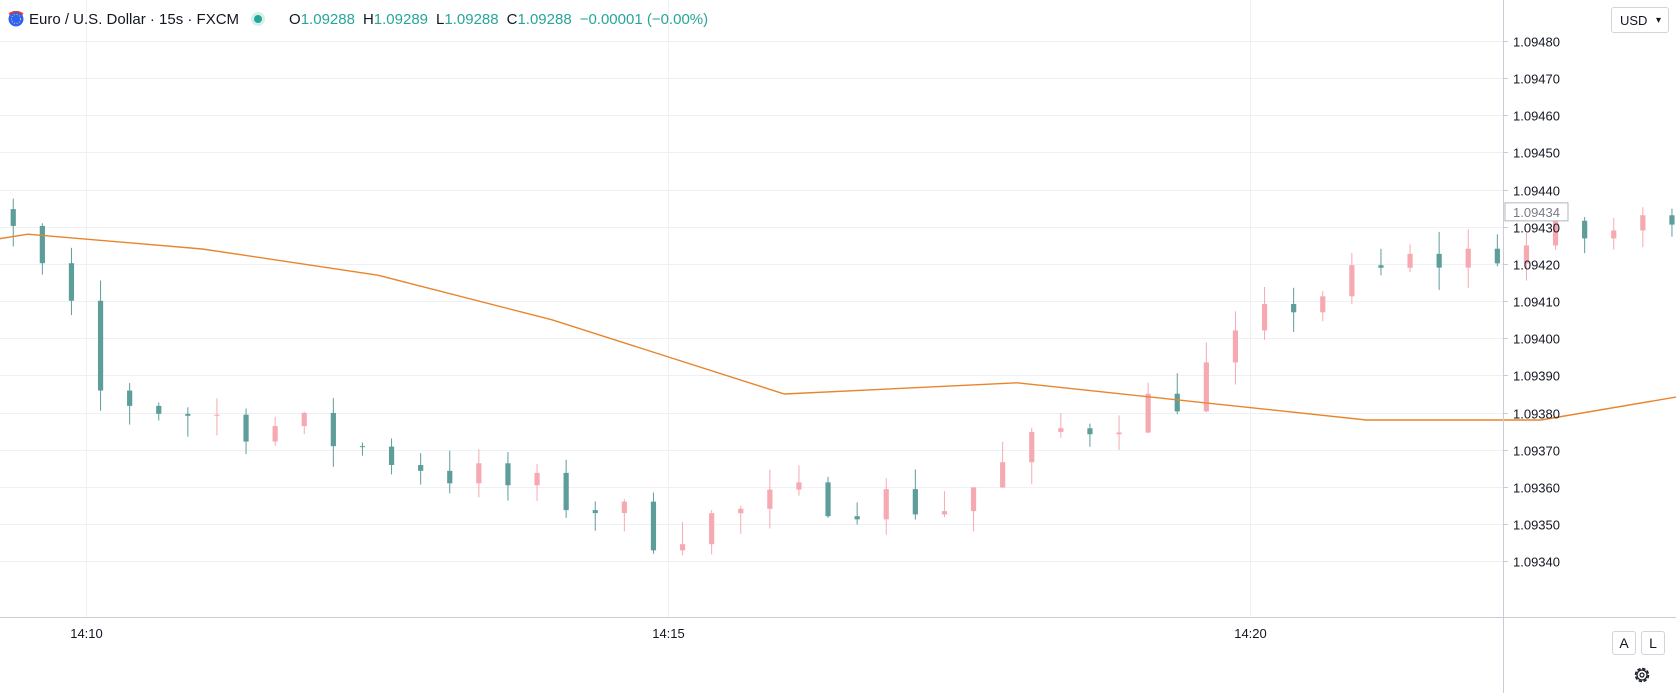 Image resolution: width=1676 pixels, height=693 pixels. Describe the element at coordinates (1536, 116) in the screenshot. I see `y-tick-label: 1.09460` at that location.